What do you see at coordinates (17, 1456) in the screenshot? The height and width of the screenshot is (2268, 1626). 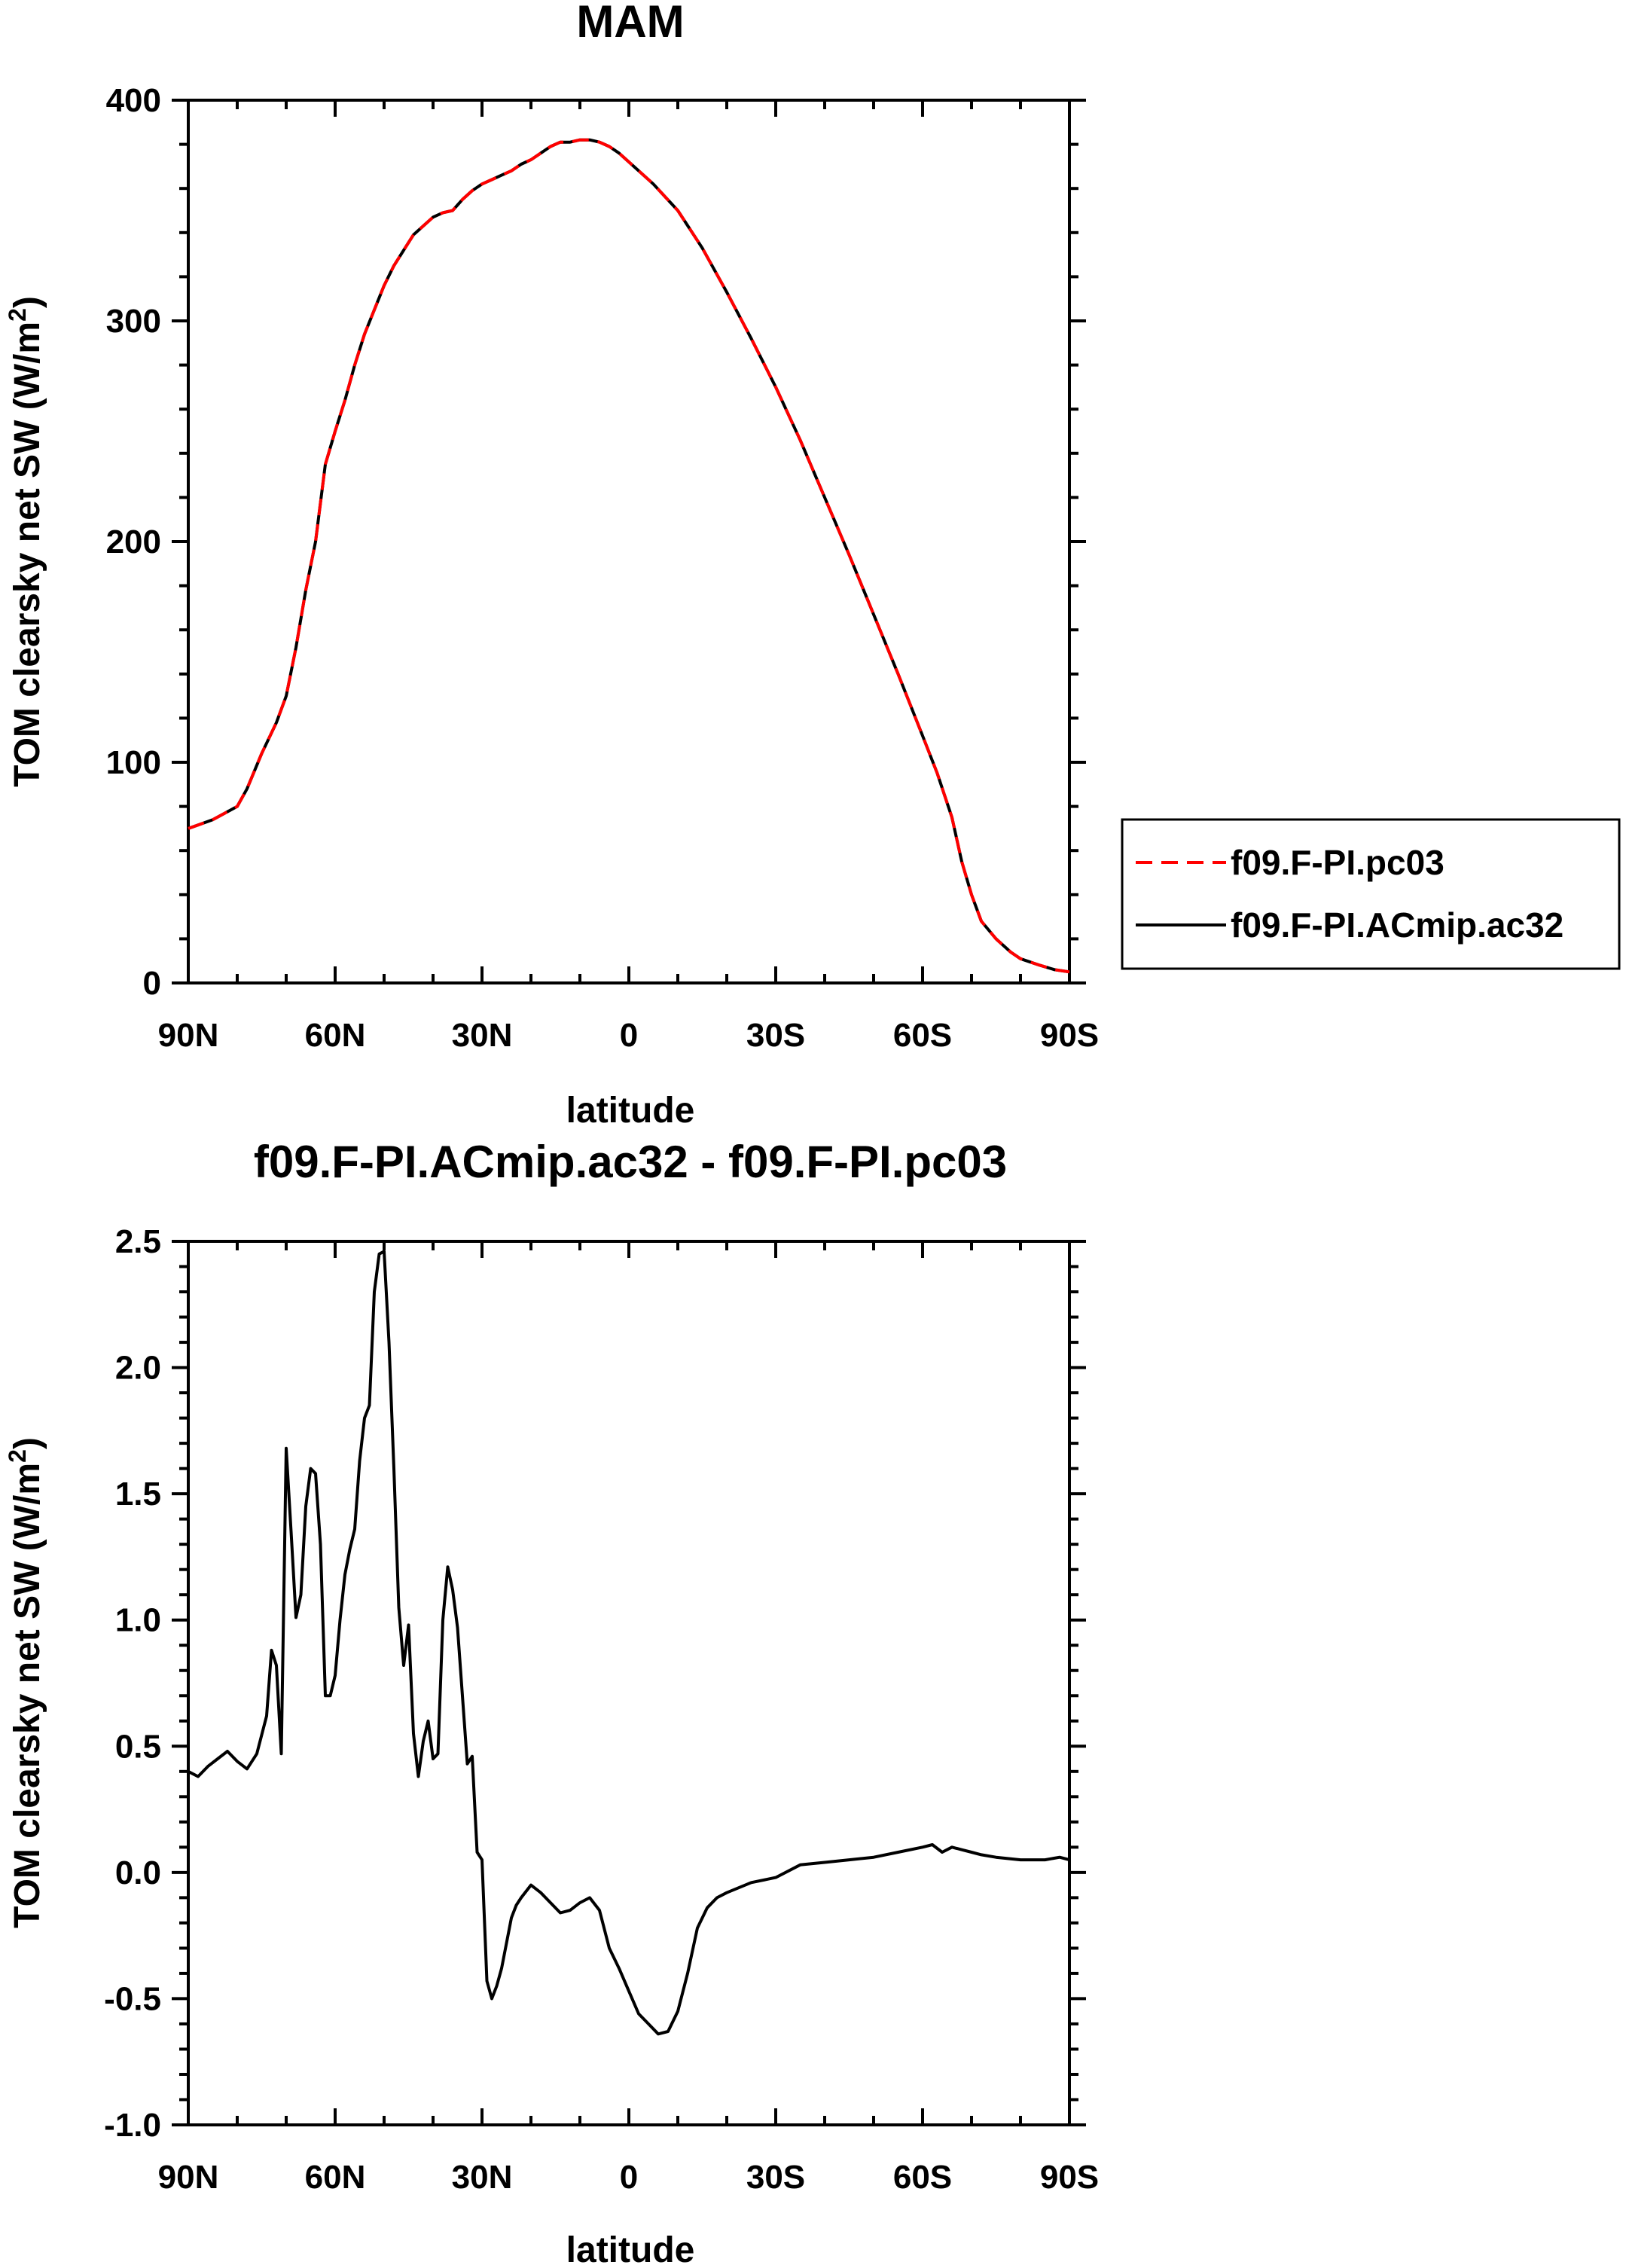 I see `panel-bottom-ylabel-sup: 2` at bounding box center [17, 1456].